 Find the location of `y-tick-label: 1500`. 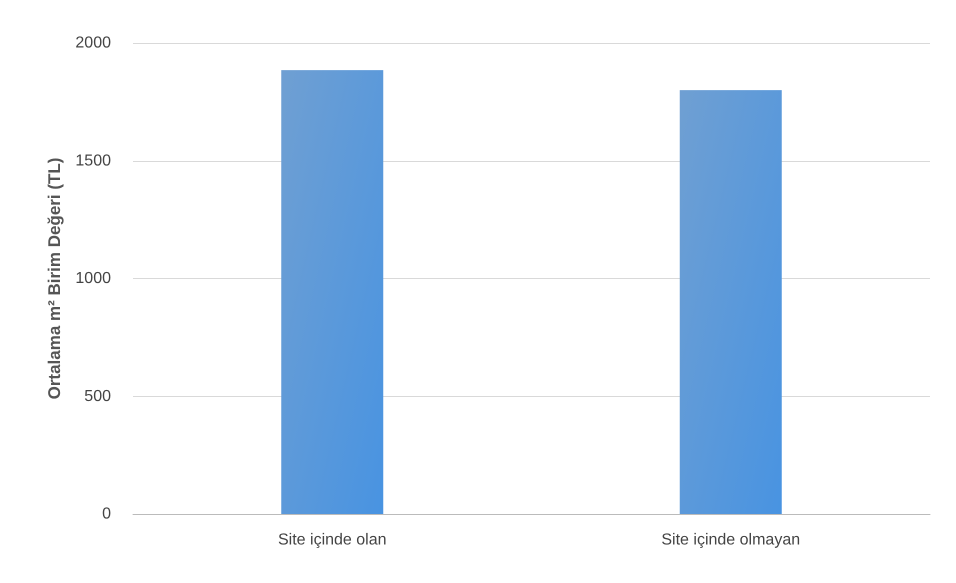

y-tick-label: 1500 is located at coordinates (93, 161).